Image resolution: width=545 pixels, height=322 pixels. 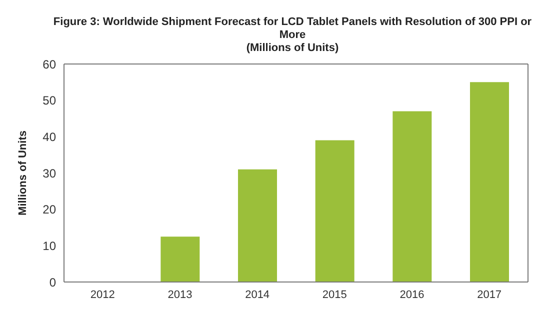 I want to click on y-tick-label: 40, so click(x=49, y=137).